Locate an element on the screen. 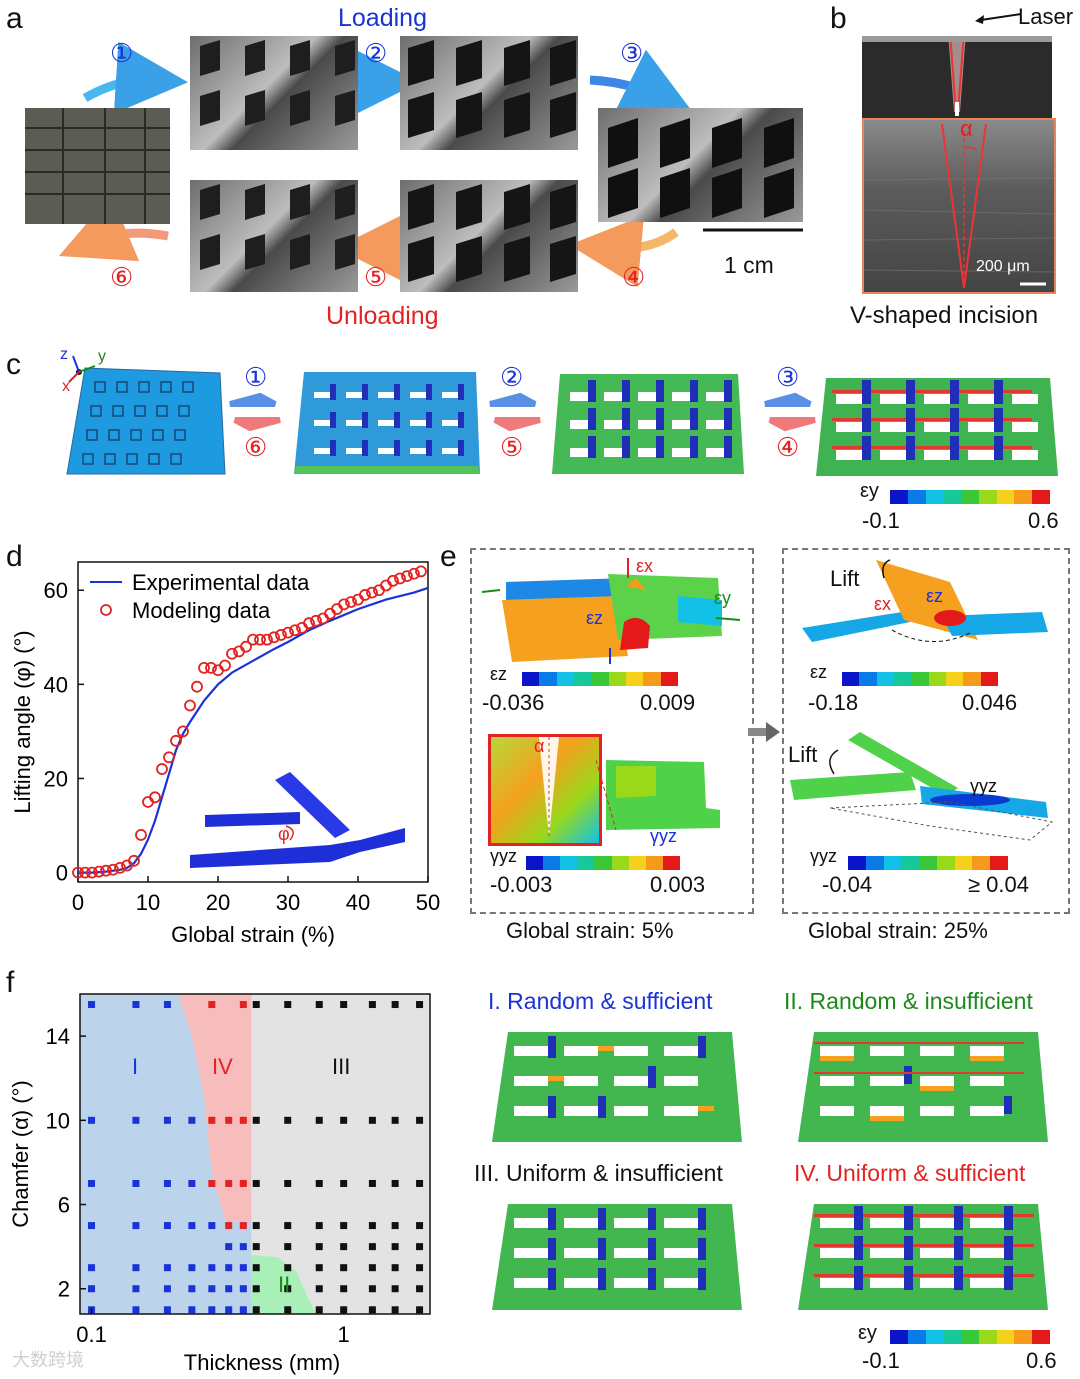 The width and height of the screenshot is (1080, 1379). fea-model-step2 is located at coordinates (648, 424).